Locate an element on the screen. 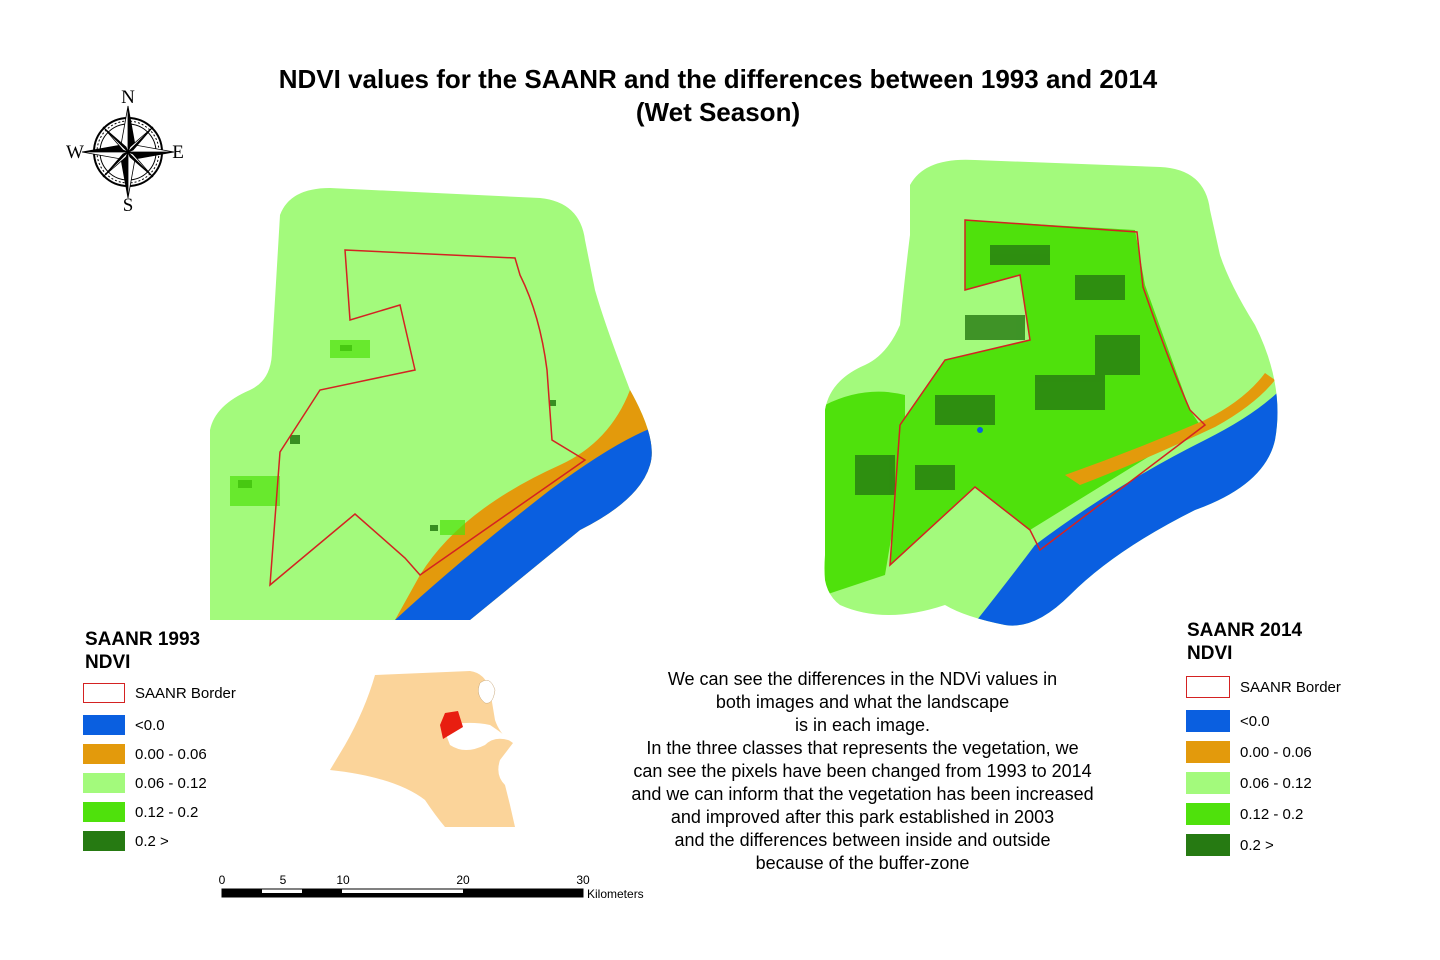 This screenshot has width=1440, height=960. compass-e: E is located at coordinates (178, 152).